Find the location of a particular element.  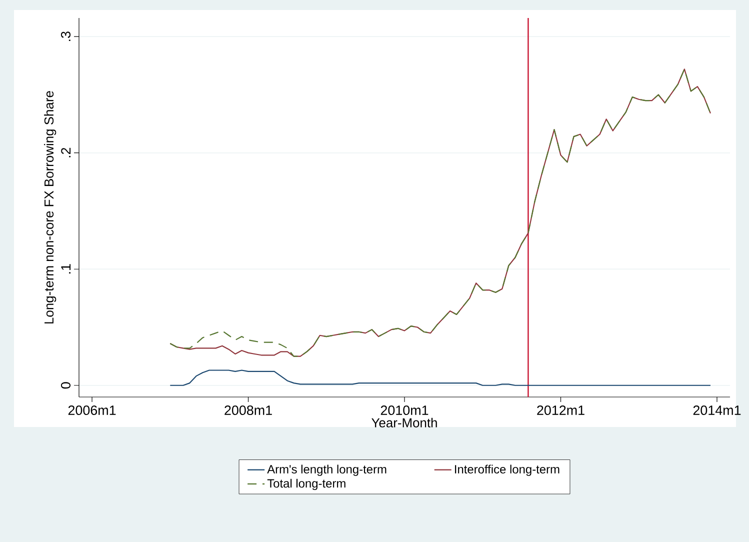

y-tick-label: .2 is located at coordinates (66, 153).